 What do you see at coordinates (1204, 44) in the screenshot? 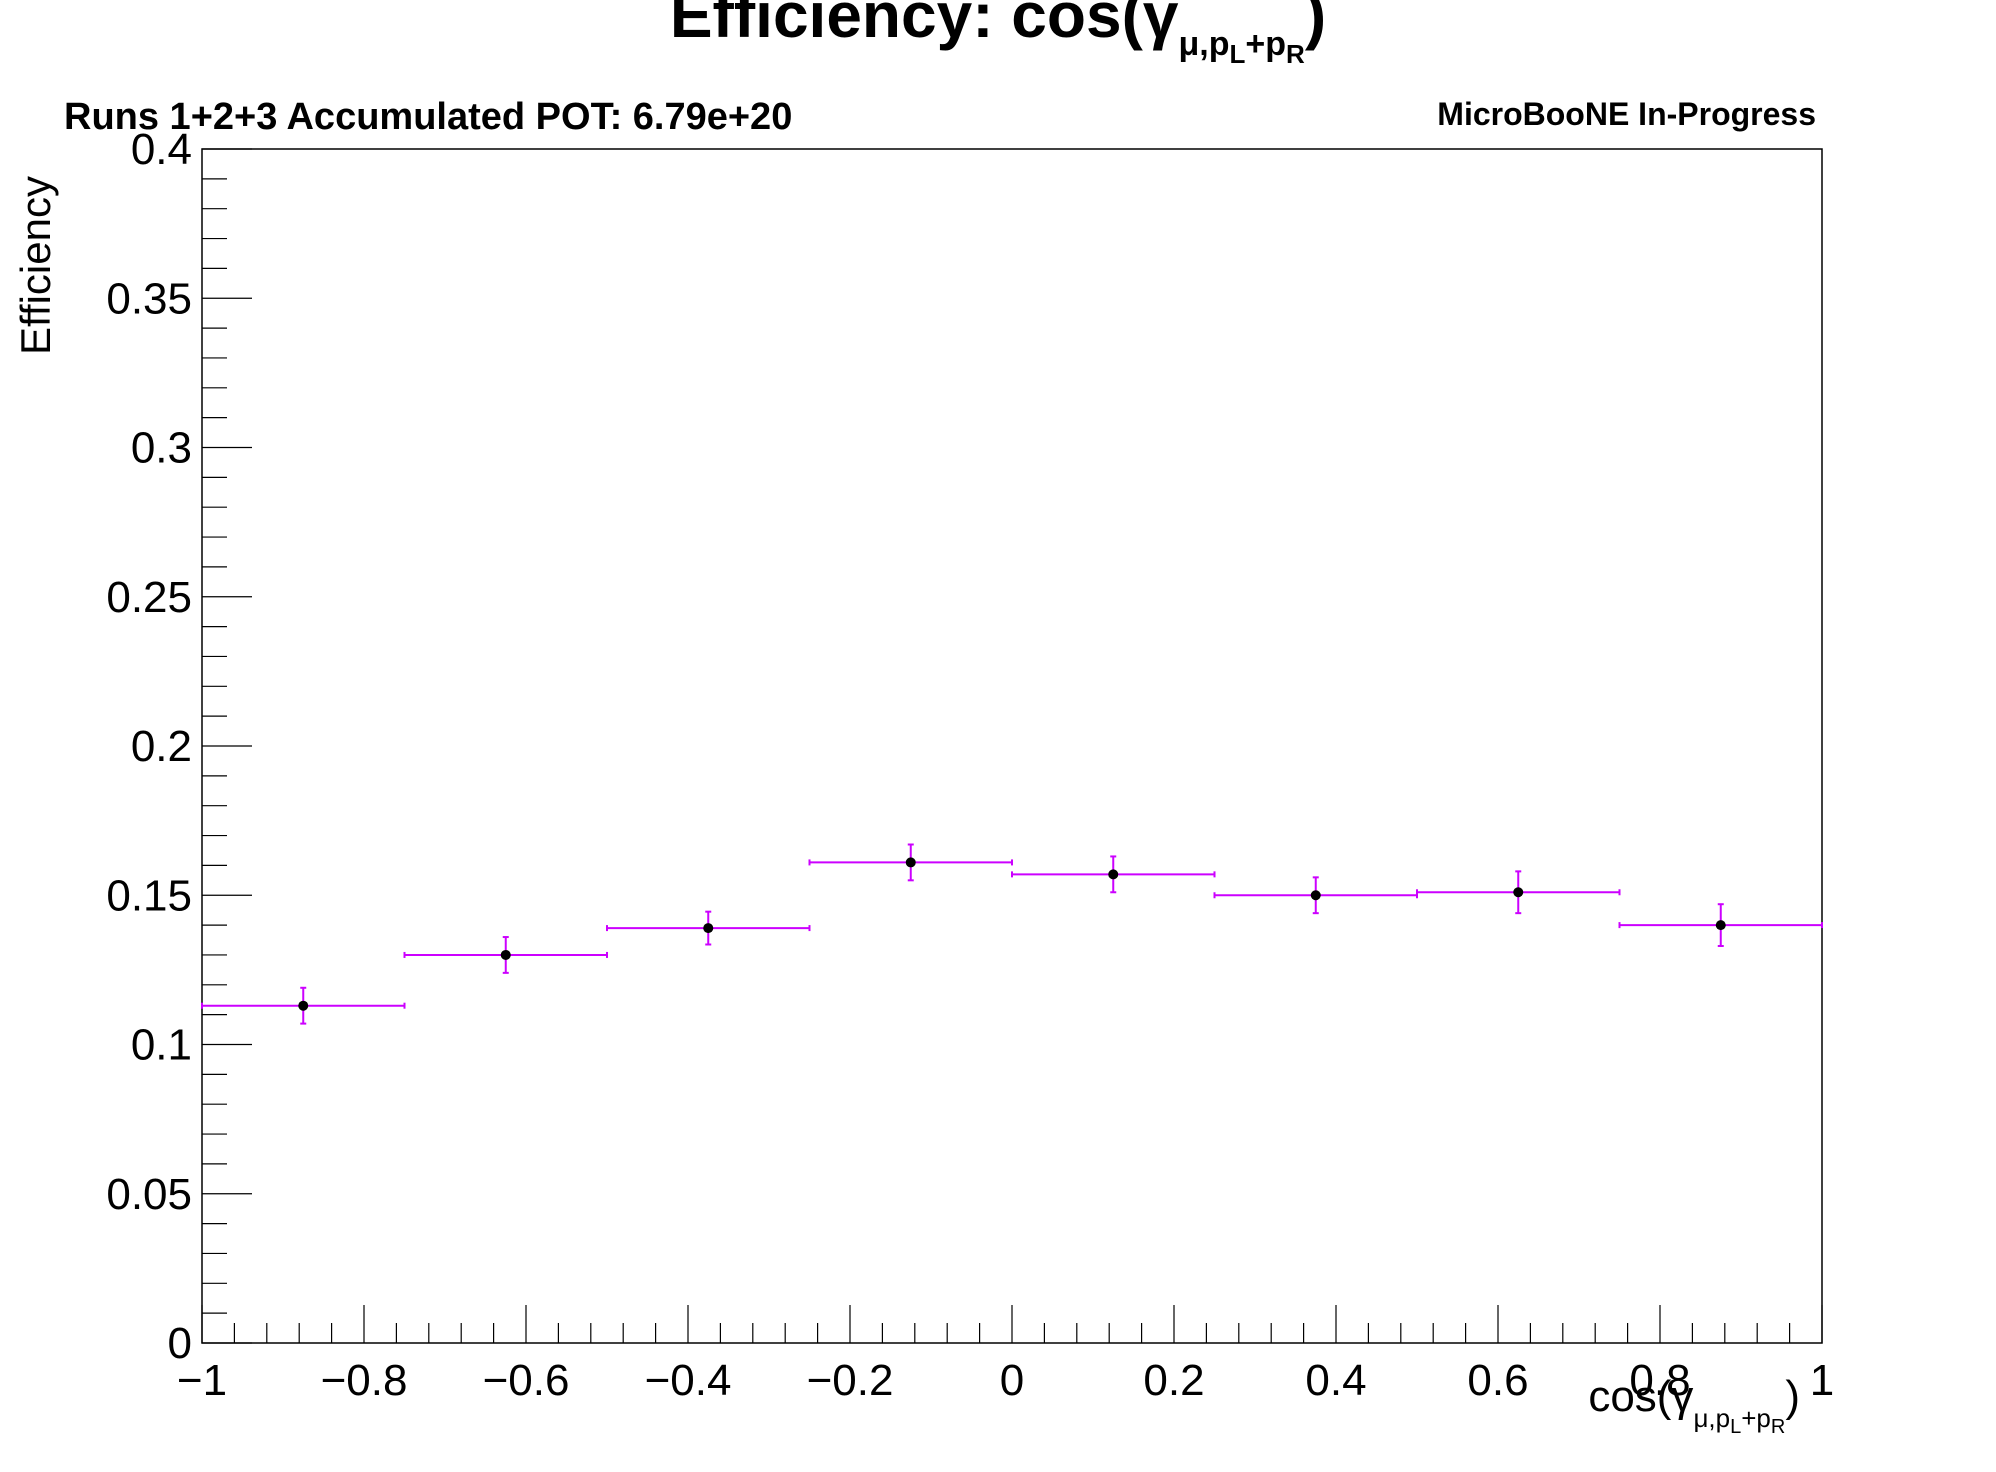
I see `title-sub-mu-p: μ,p` at bounding box center [1204, 44].